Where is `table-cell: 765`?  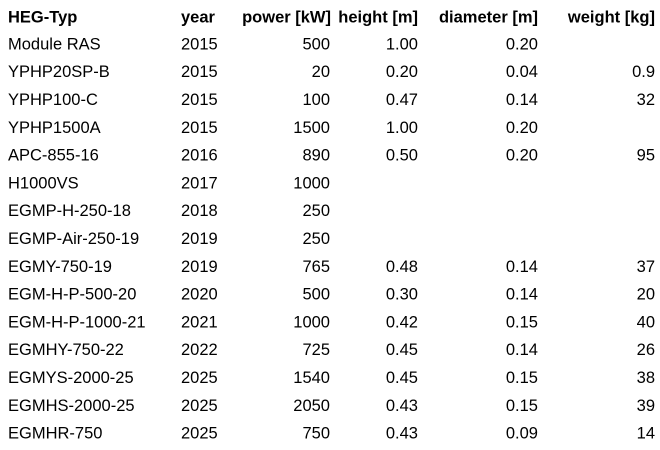 table-cell: 765 is located at coordinates (316, 267).